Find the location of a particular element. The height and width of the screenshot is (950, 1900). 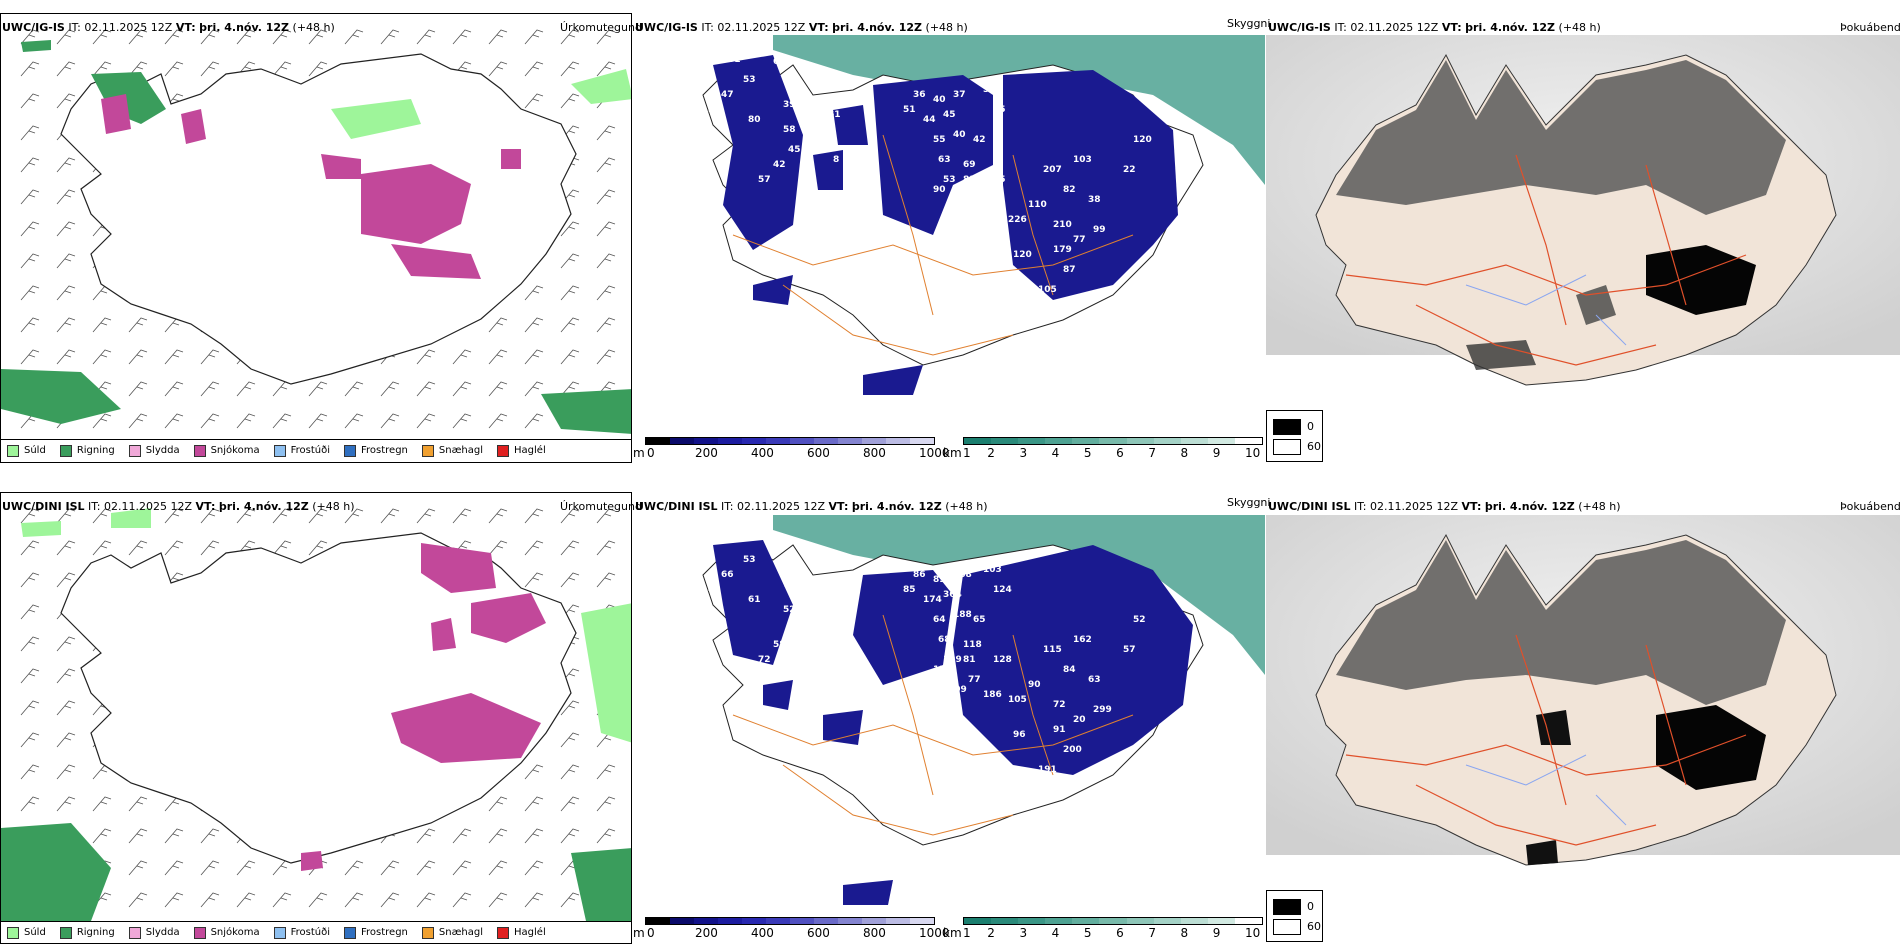

visibility-value-label: 51 is located at coordinates (734, 60).